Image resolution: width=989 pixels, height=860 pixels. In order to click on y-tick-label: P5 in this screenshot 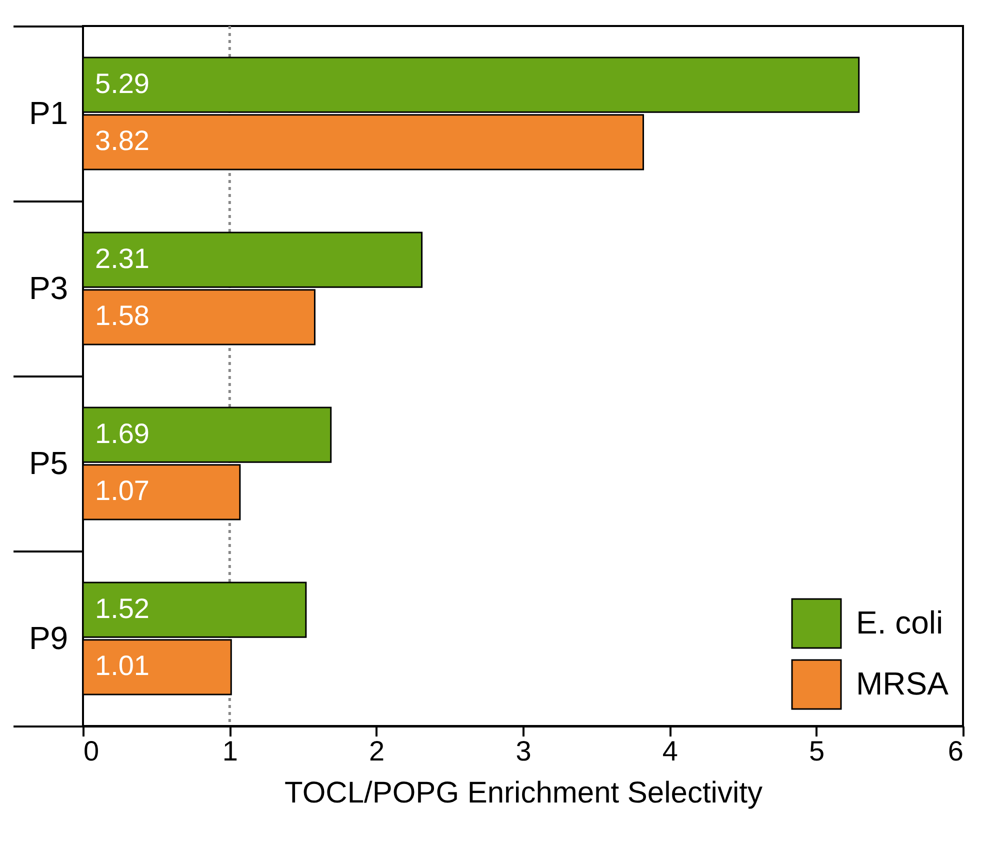, I will do `click(48, 463)`.